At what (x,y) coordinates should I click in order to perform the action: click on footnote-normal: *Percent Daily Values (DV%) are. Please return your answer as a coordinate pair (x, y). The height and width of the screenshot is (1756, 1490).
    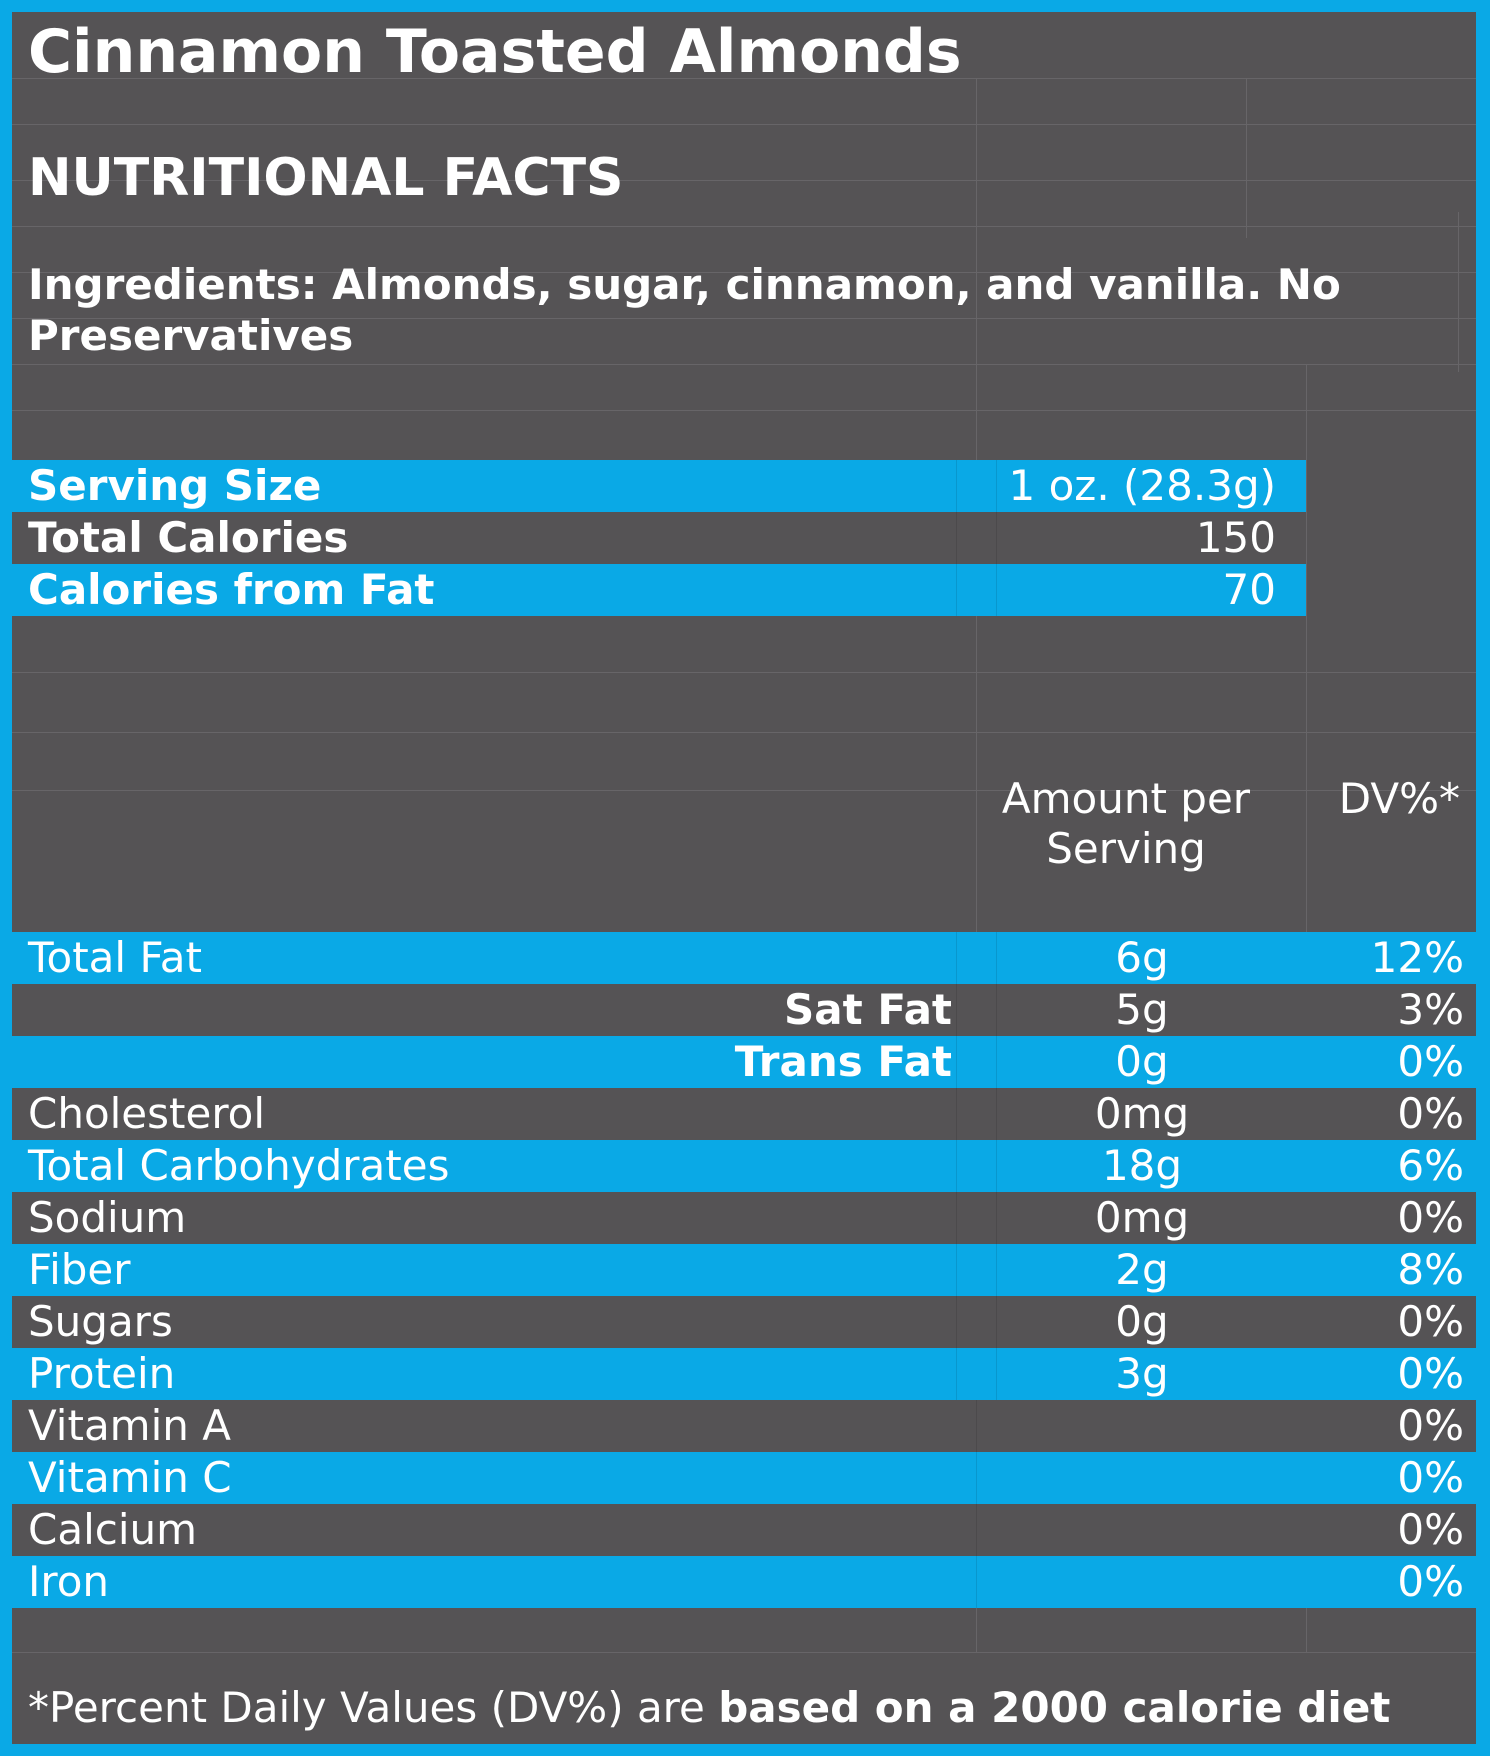
    Looking at the image, I should click on (373, 1707).